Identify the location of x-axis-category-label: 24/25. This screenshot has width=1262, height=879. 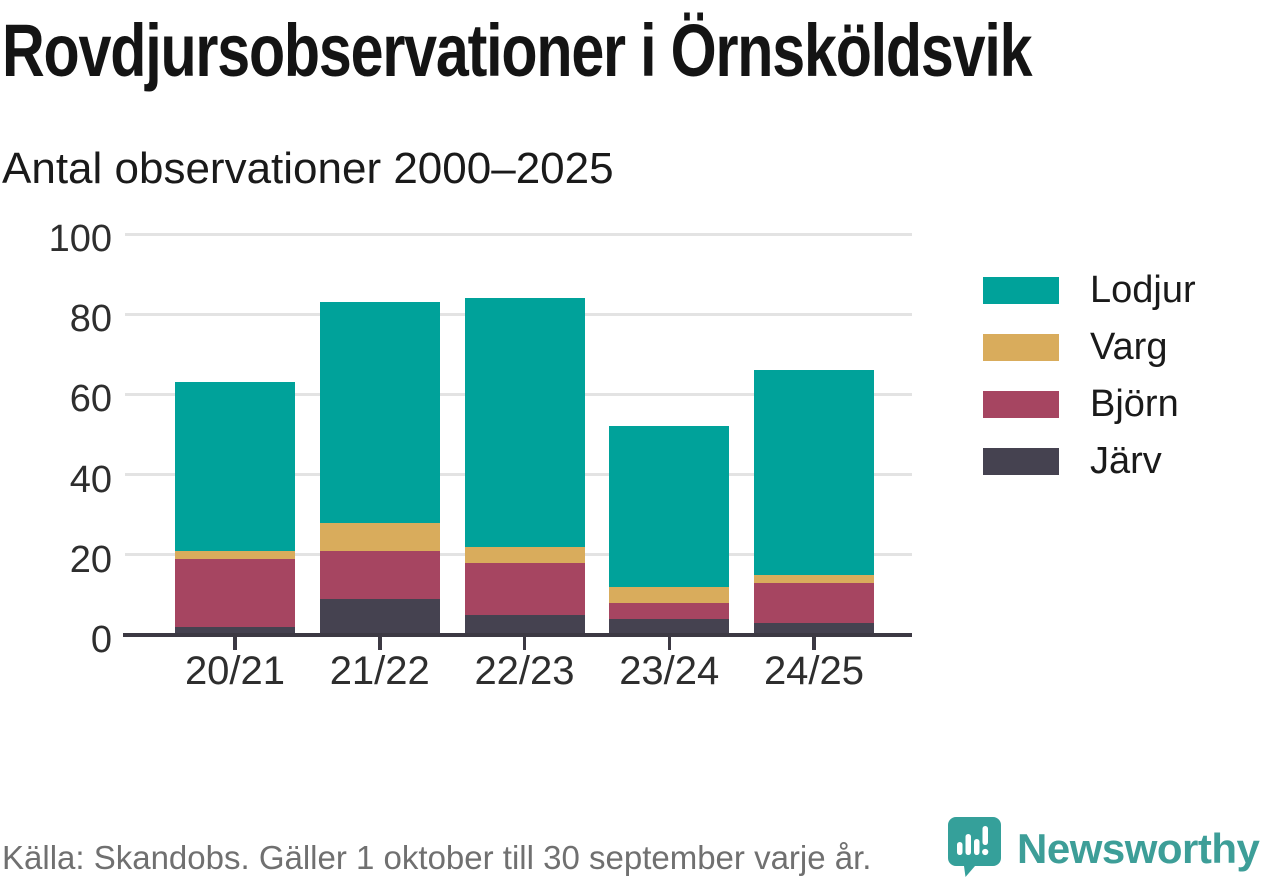
(814, 671).